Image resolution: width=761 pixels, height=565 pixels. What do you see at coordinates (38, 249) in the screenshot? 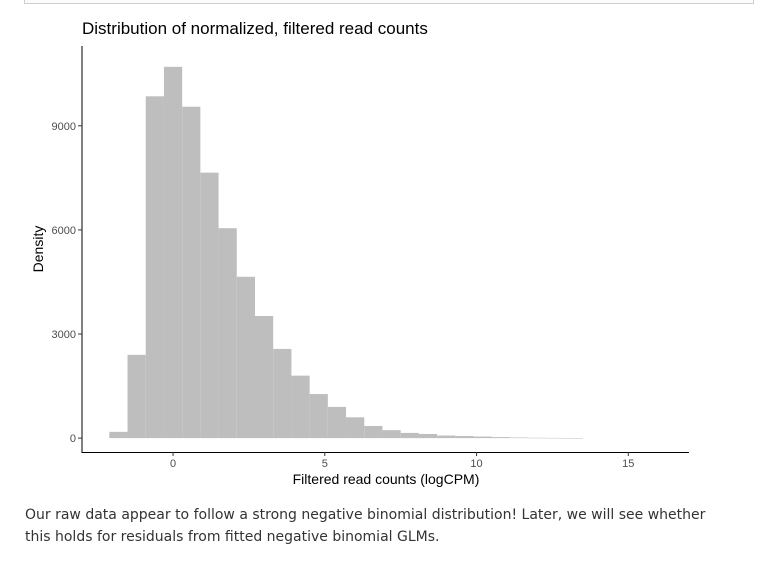
I see `y-axis-title: Density` at bounding box center [38, 249].